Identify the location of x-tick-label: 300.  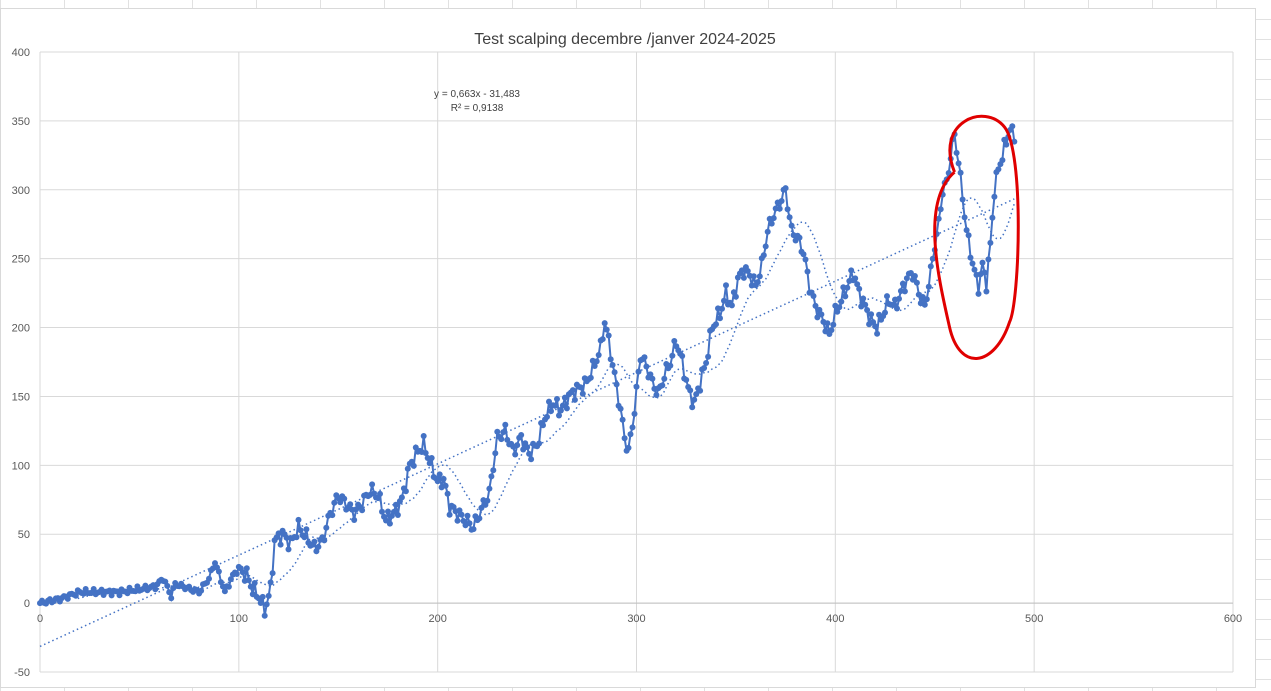
(636, 619).